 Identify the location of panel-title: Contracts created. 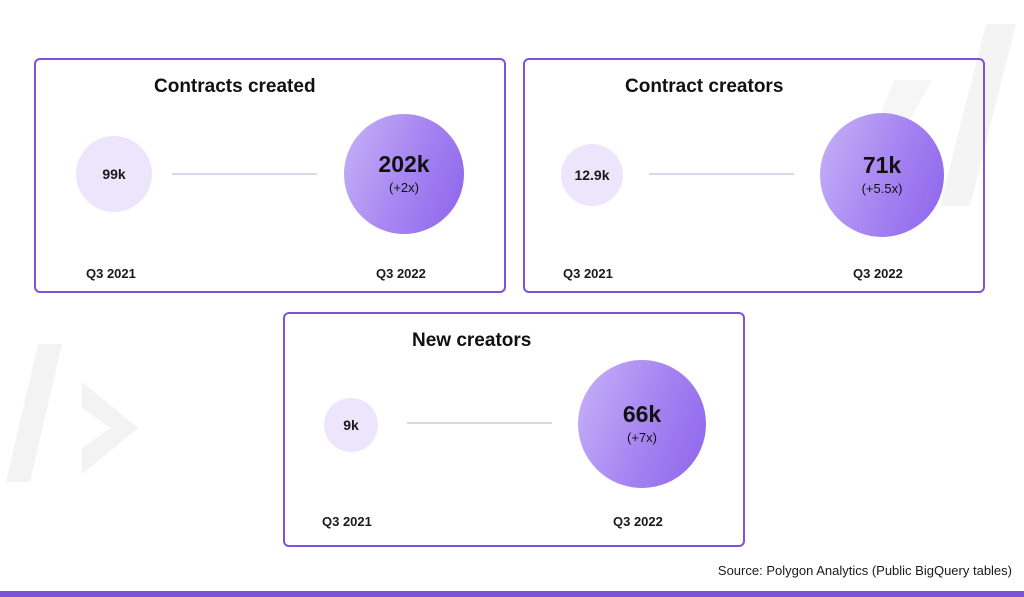
(235, 86).